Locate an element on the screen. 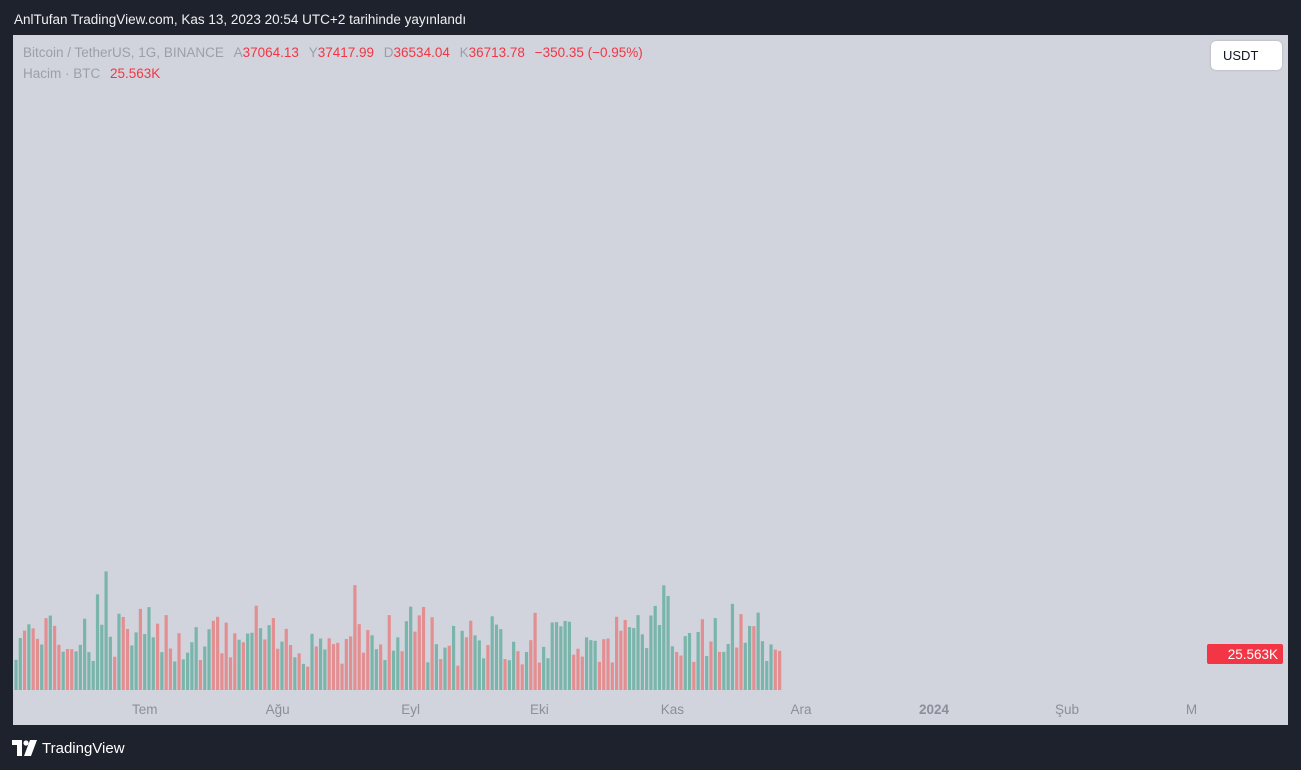 The width and height of the screenshot is (1301, 770). x-tick-label: M is located at coordinates (1191, 709).